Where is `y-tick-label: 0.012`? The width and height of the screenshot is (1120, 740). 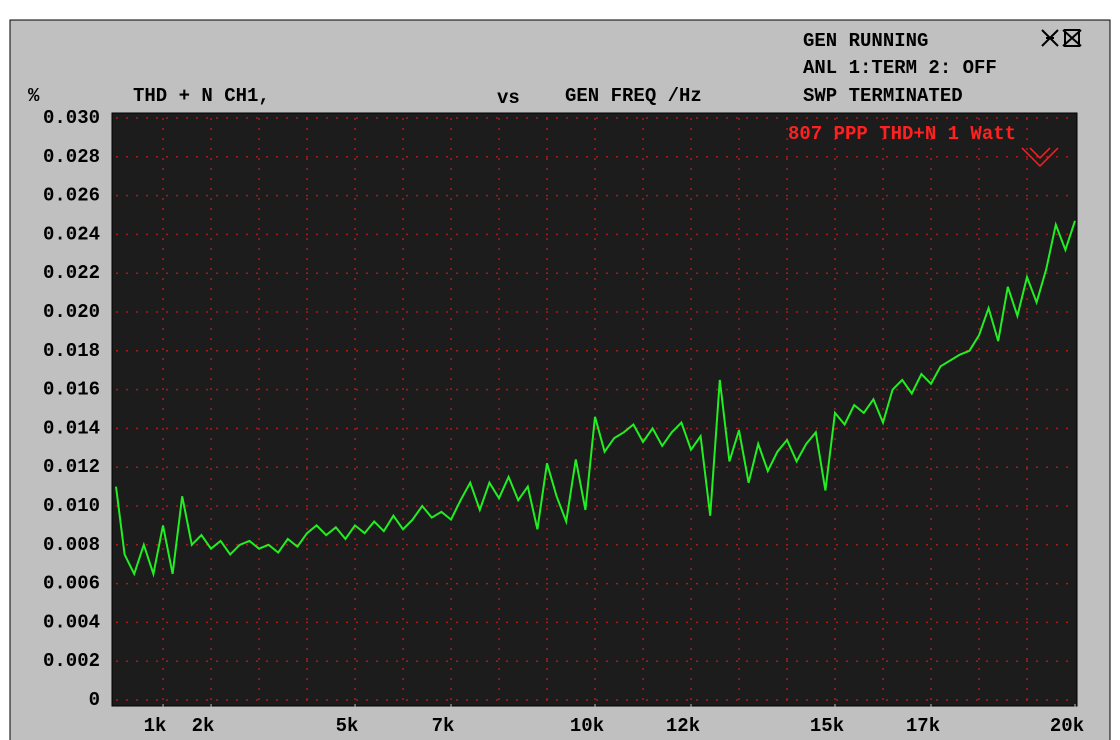
y-tick-label: 0.012 is located at coordinates (71, 467).